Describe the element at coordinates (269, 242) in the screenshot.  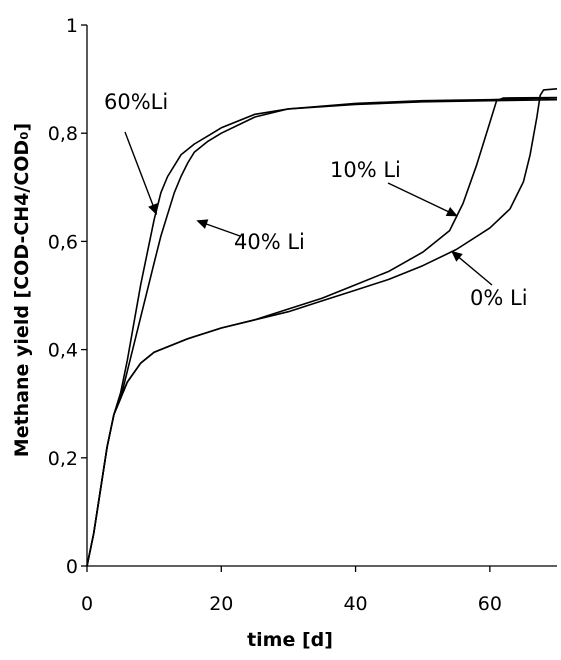
I see `annotation-label: 40% Li` at that location.